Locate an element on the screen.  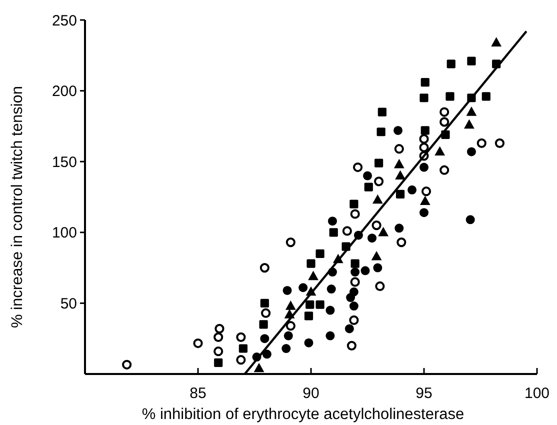
x-tick-label: 95 is located at coordinates (424, 393).